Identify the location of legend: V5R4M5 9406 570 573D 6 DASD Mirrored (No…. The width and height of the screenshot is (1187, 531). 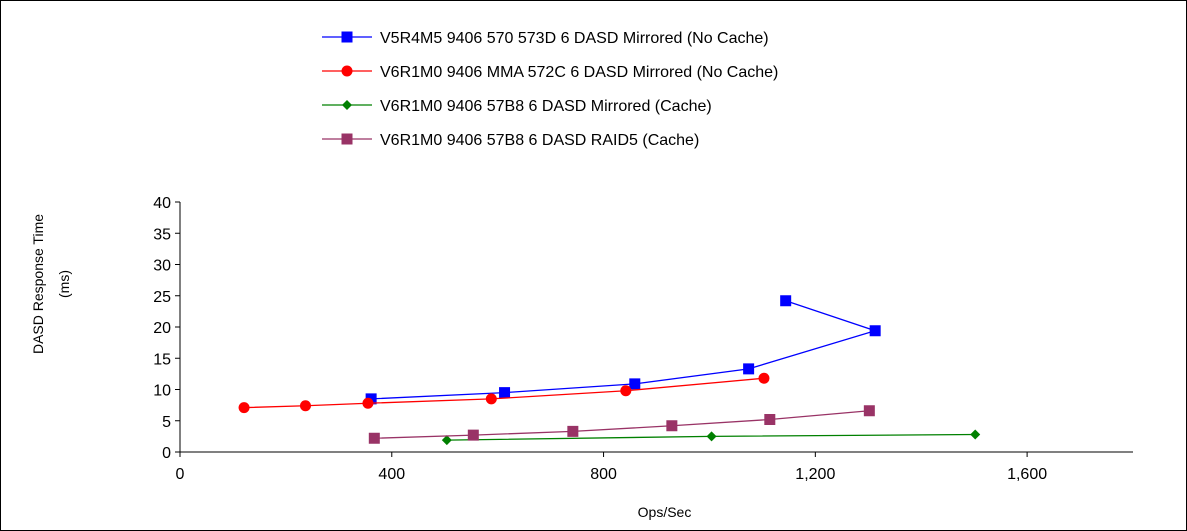
(550, 89).